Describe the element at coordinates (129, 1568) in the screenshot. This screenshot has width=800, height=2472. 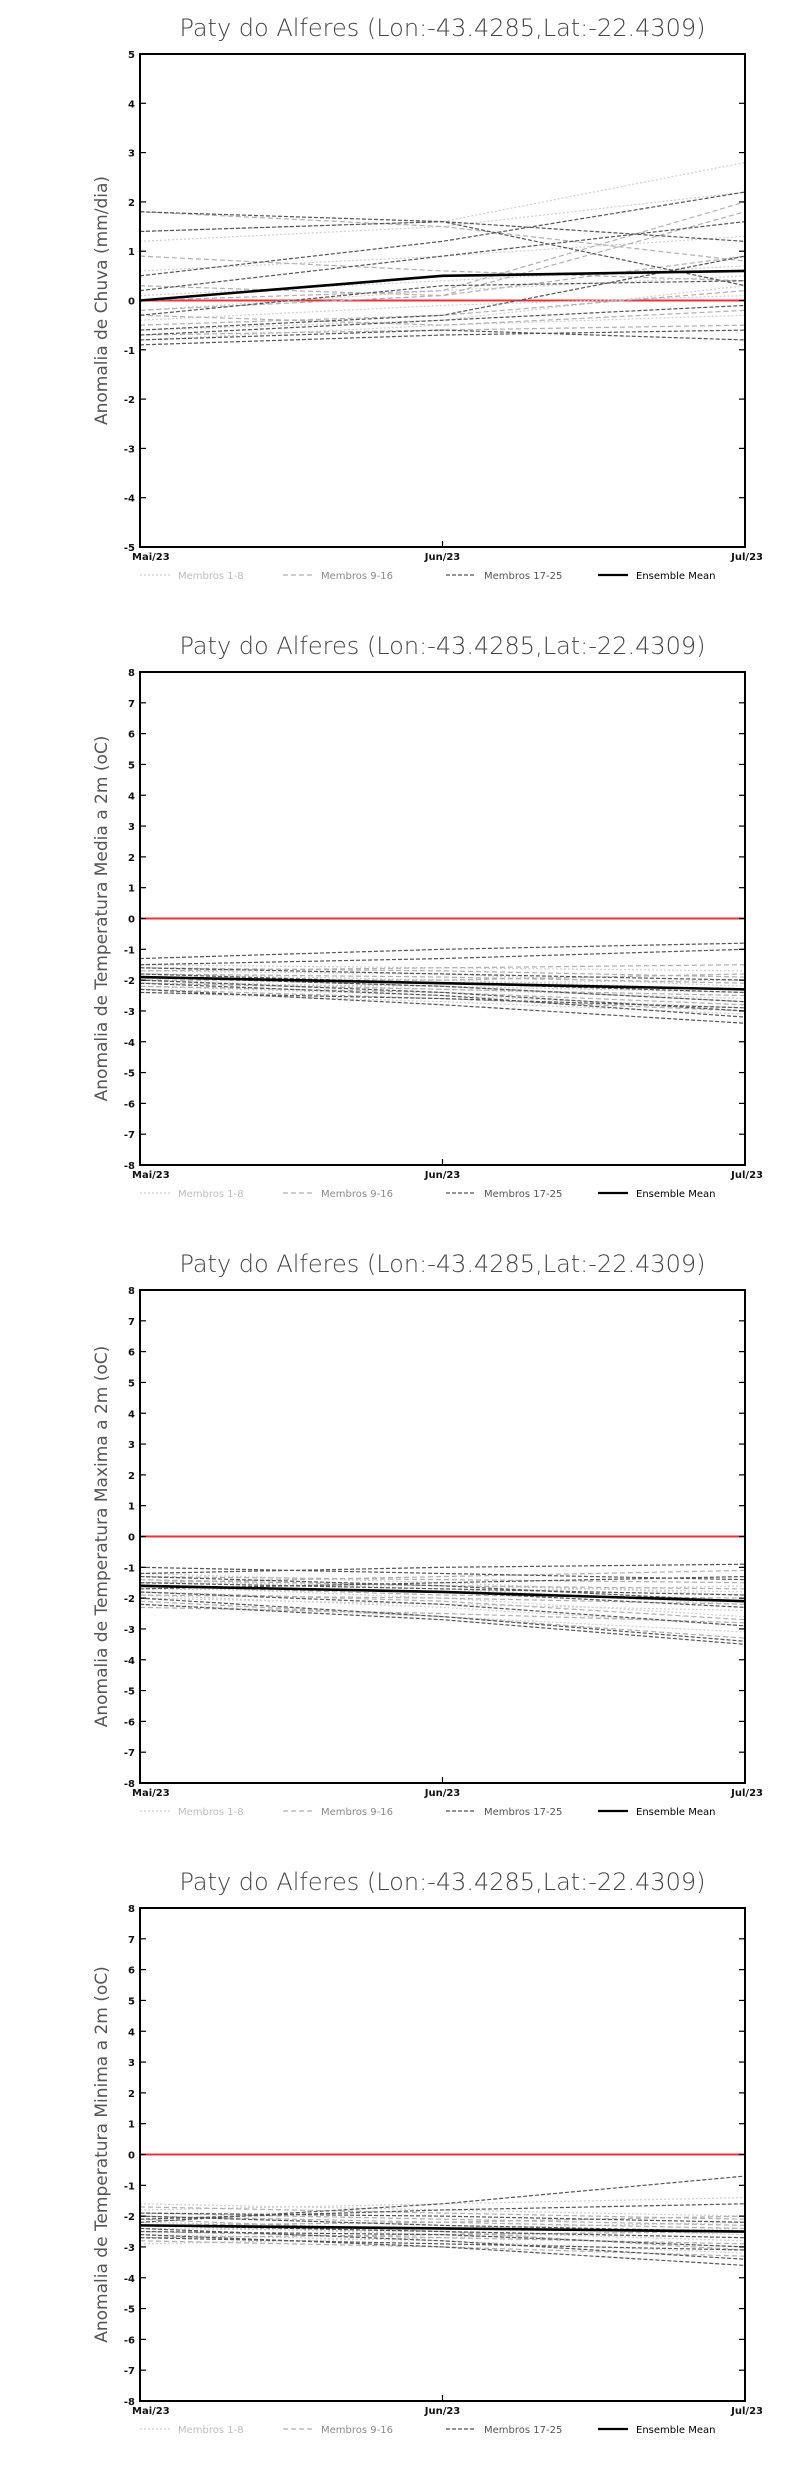
I see `y-tick-label: -1` at that location.